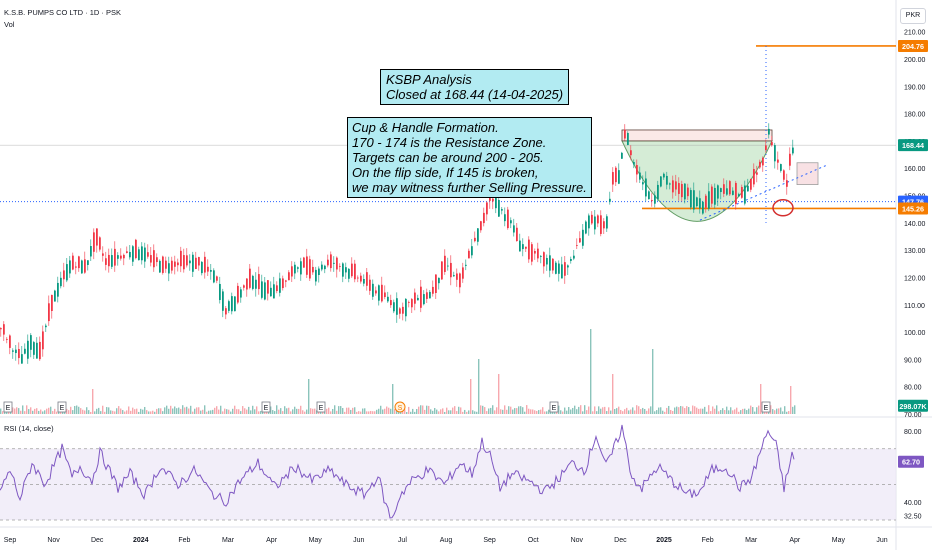 The height and width of the screenshot is (555, 932). Describe the element at coordinates (783, 208) in the screenshot. I see `breakout-circle` at that location.